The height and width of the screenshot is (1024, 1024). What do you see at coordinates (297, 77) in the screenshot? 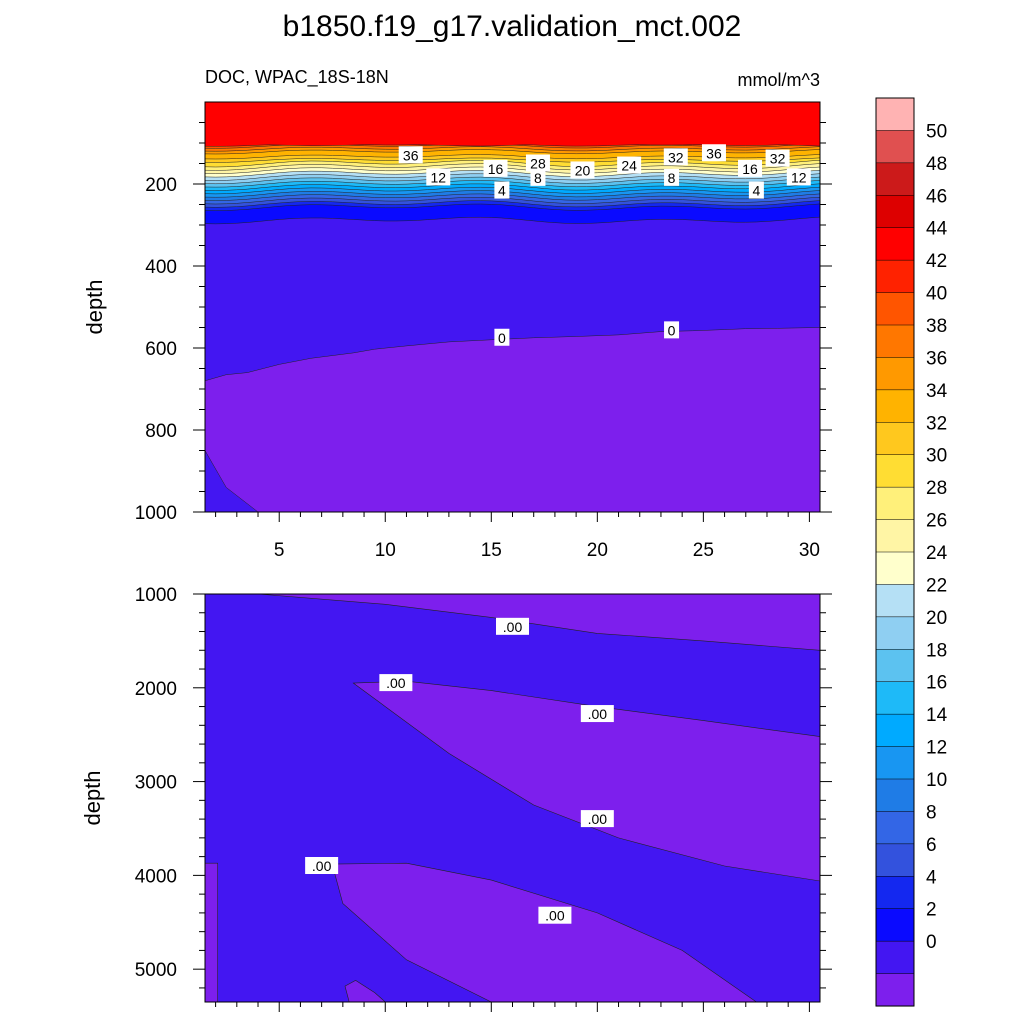
I see `variable-label: DOC, WPAC_18S-18N` at bounding box center [297, 77].